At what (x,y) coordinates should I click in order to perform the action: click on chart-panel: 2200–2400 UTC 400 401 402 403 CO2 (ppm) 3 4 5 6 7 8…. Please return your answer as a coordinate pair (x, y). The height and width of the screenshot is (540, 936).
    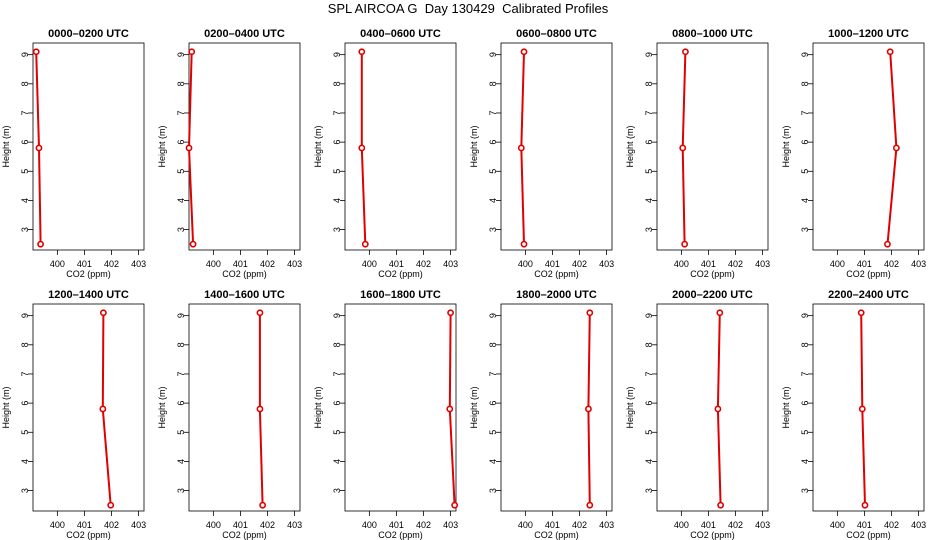
    Looking at the image, I should click on (853, 414).